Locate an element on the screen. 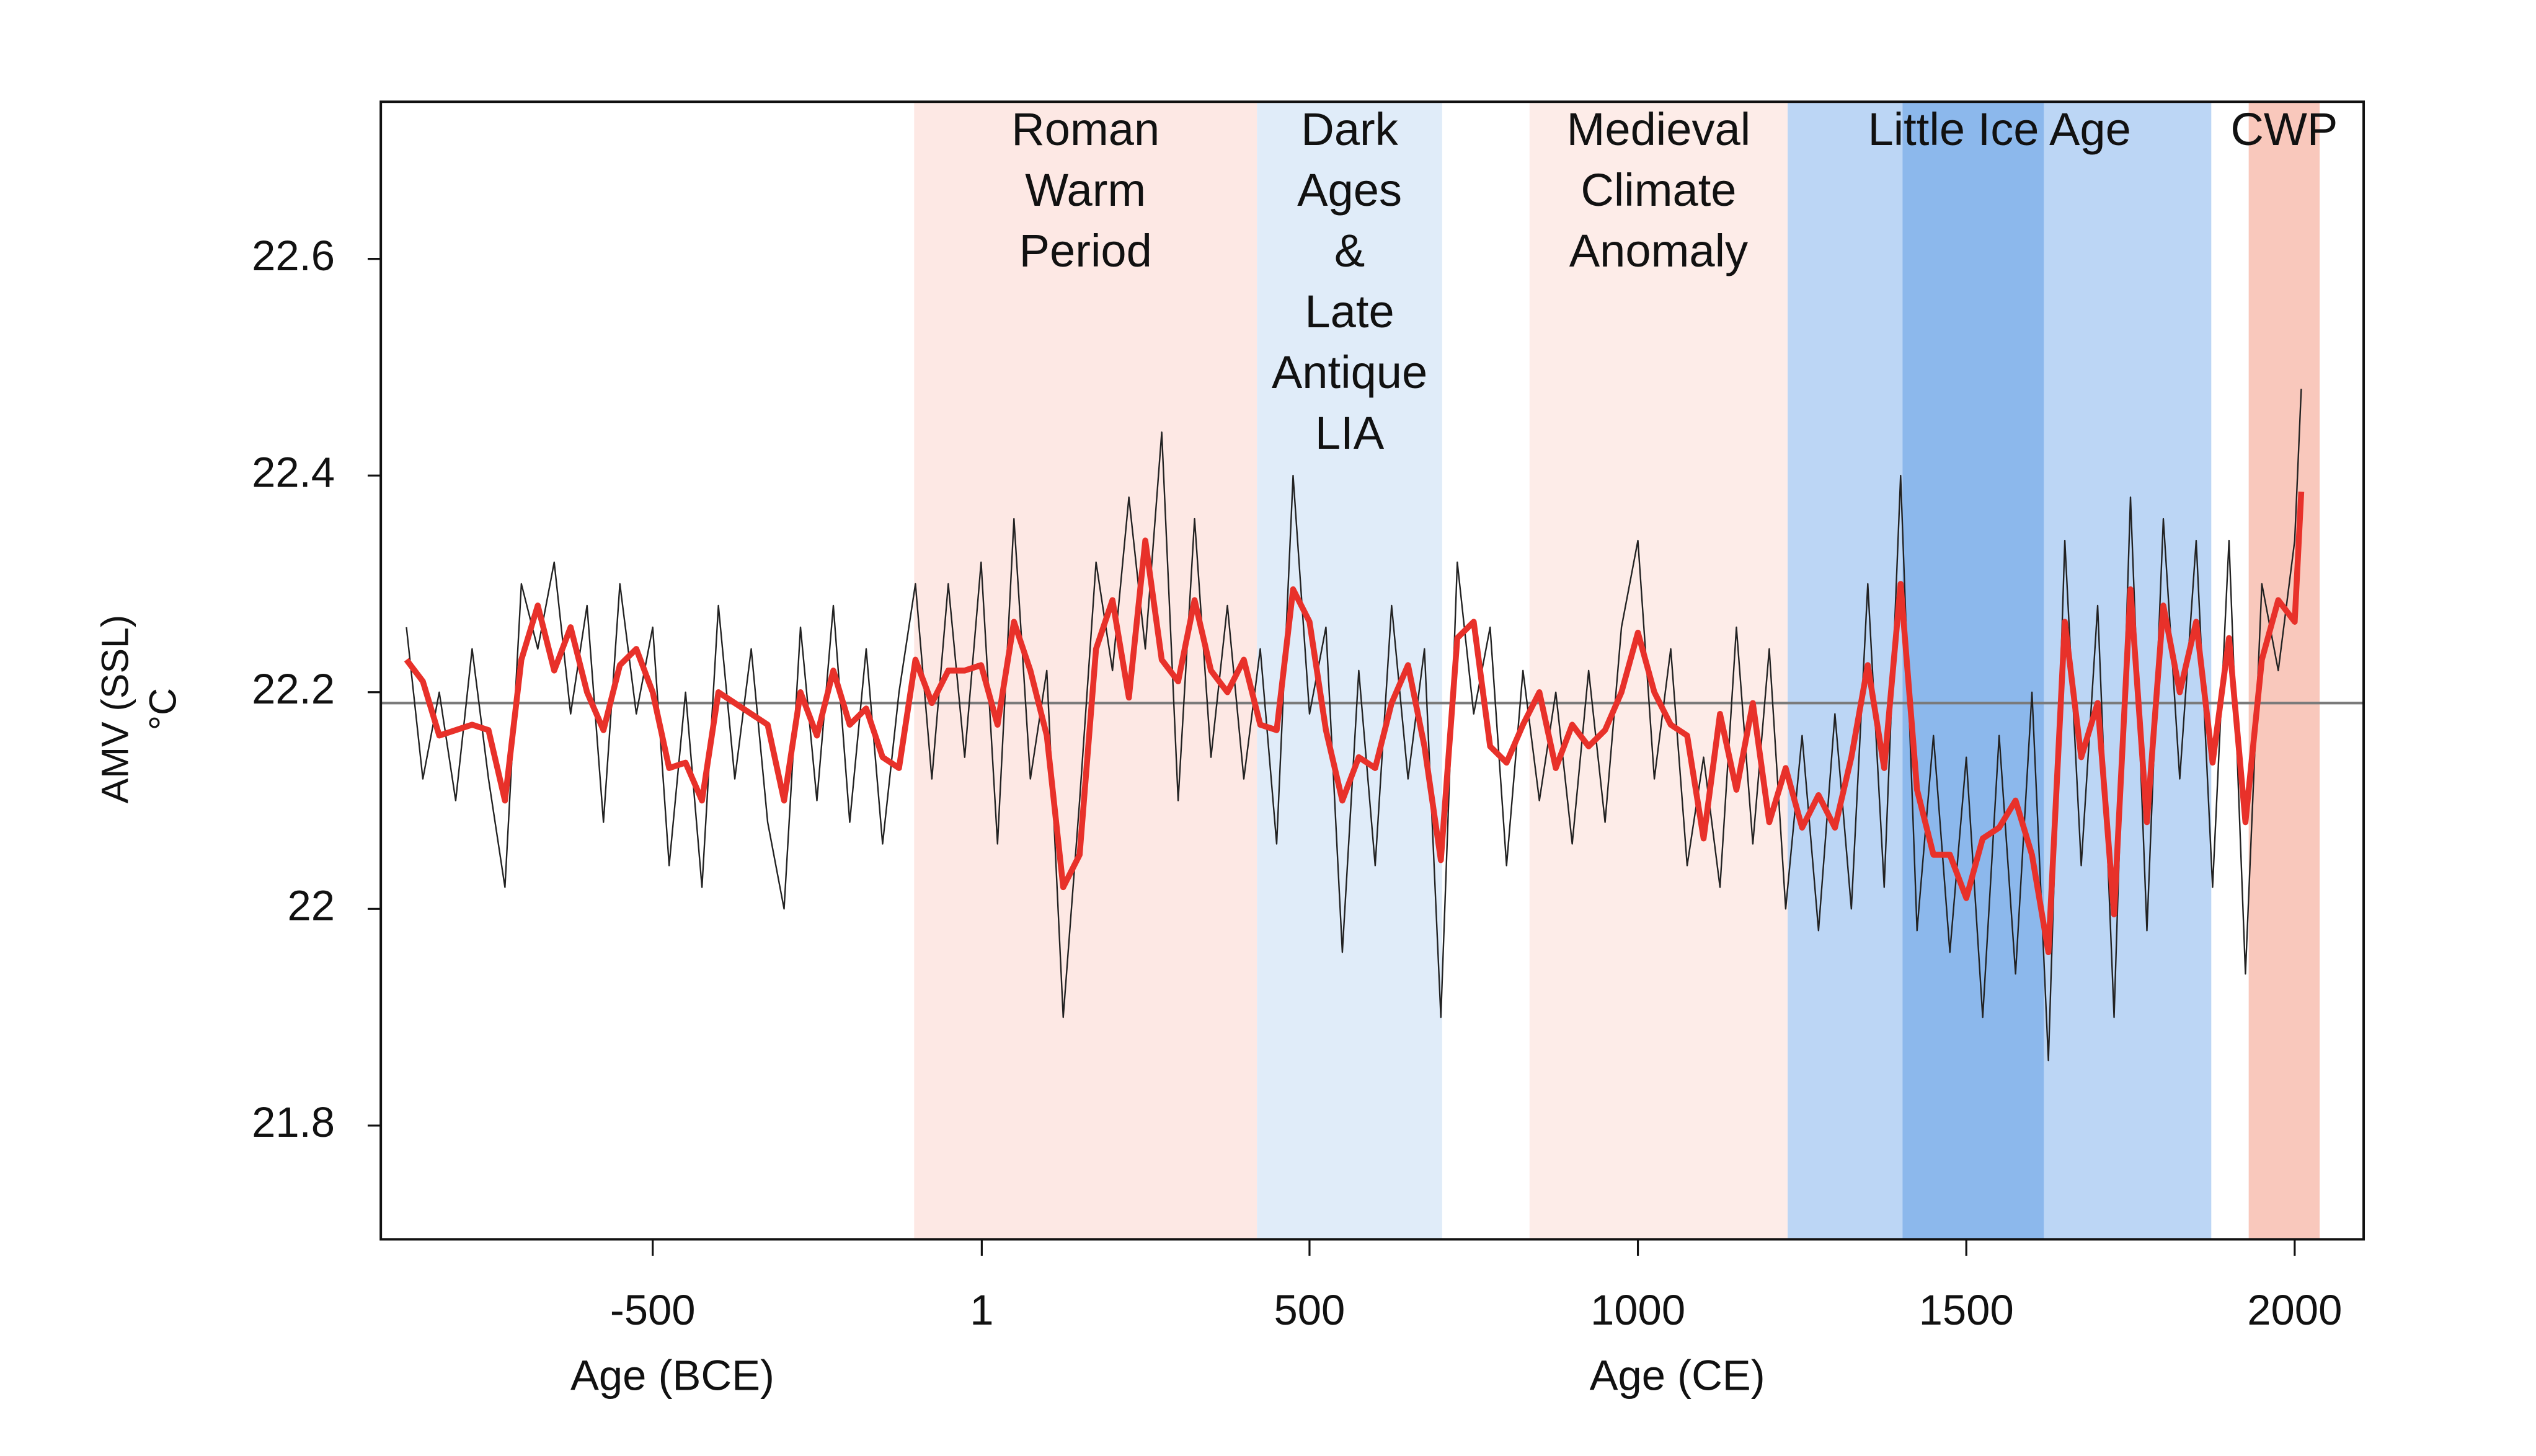 The height and width of the screenshot is (1456, 2536). x-tick-label: 2000 is located at coordinates (2294, 1310).